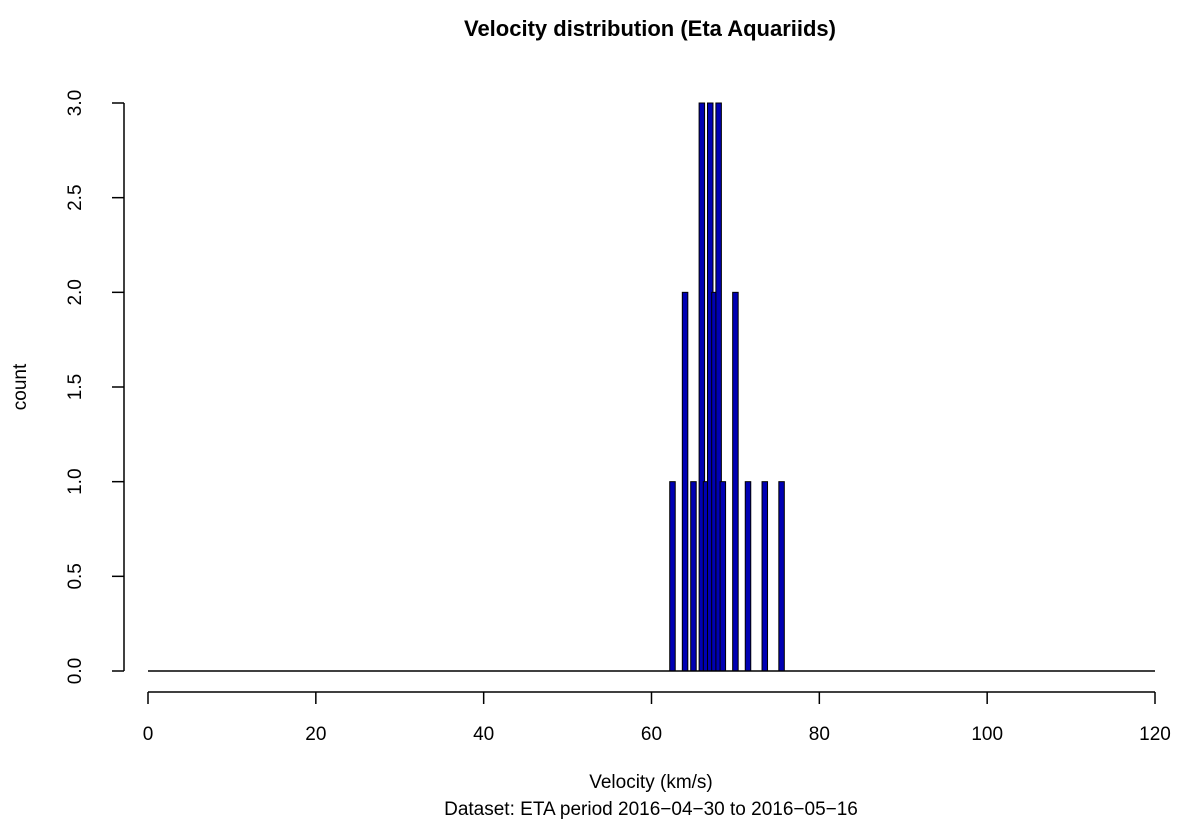 The height and width of the screenshot is (828, 1200). Describe the element at coordinates (819, 734) in the screenshot. I see `x-tick-label: 80` at that location.